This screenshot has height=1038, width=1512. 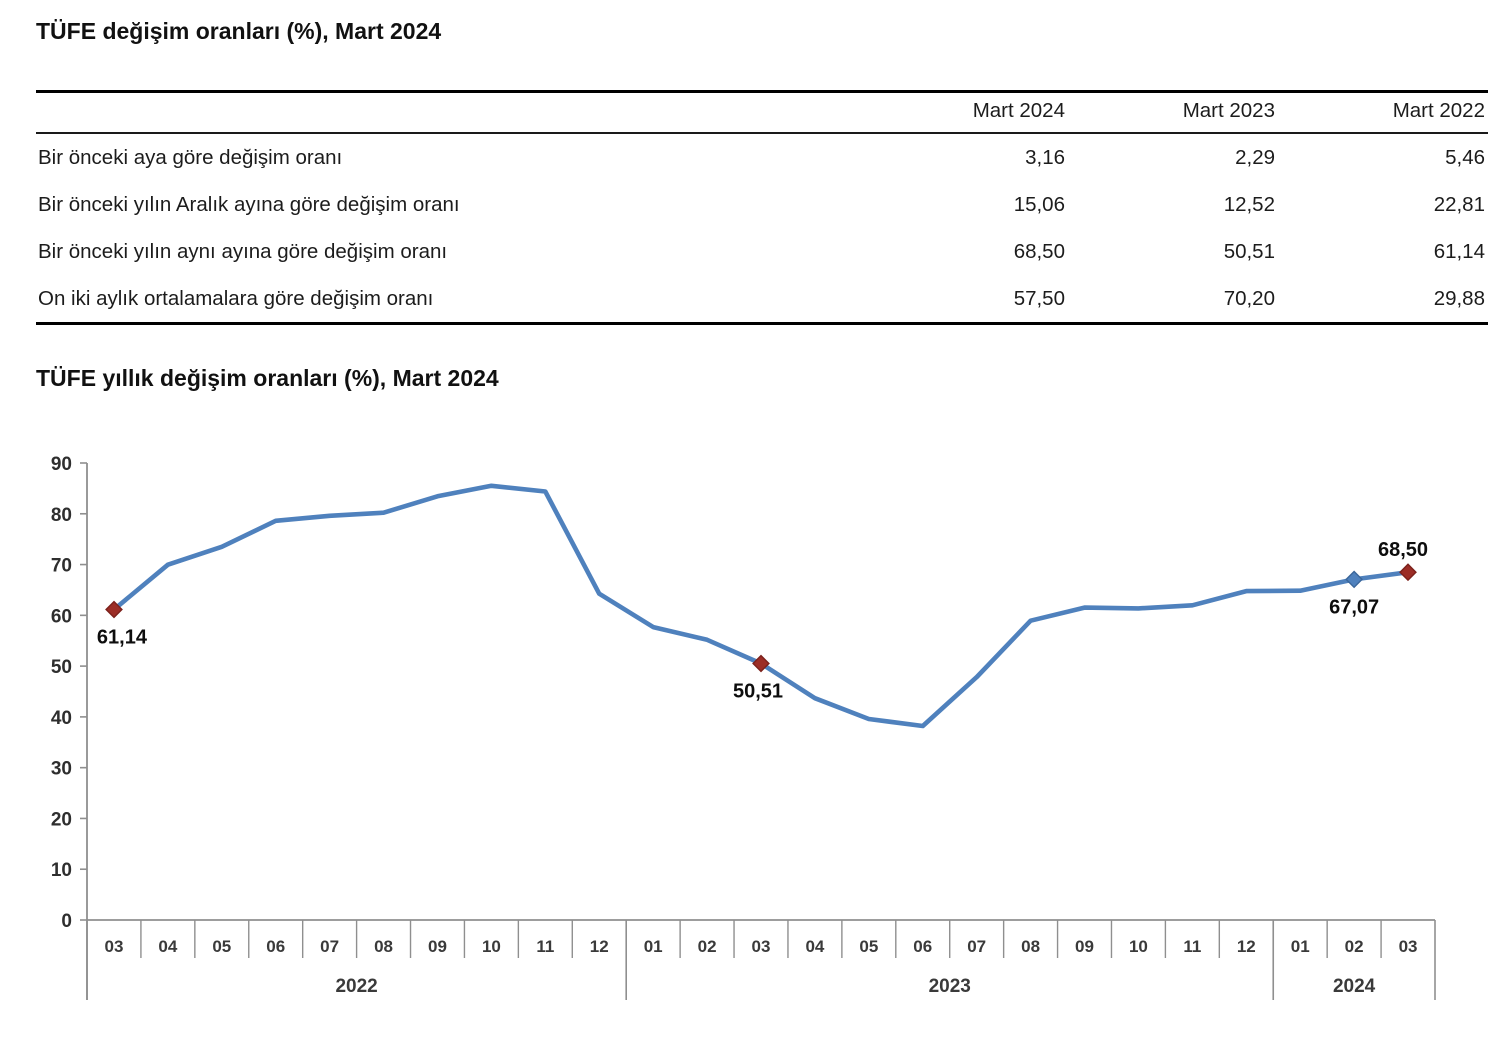 I want to click on row-value: 61,14, so click(x=1459, y=251).